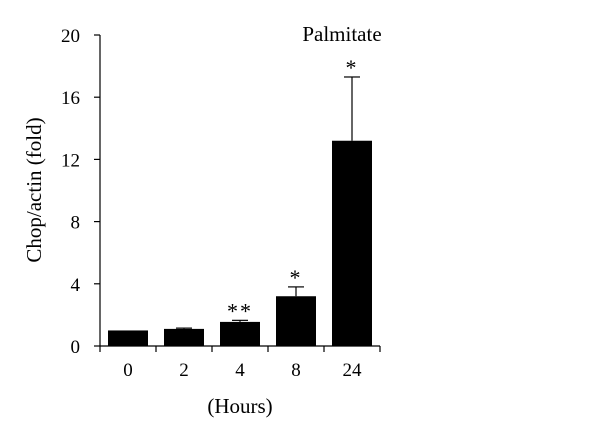  Describe the element at coordinates (70, 98) in the screenshot. I see `y-tick-label: 16` at that location.